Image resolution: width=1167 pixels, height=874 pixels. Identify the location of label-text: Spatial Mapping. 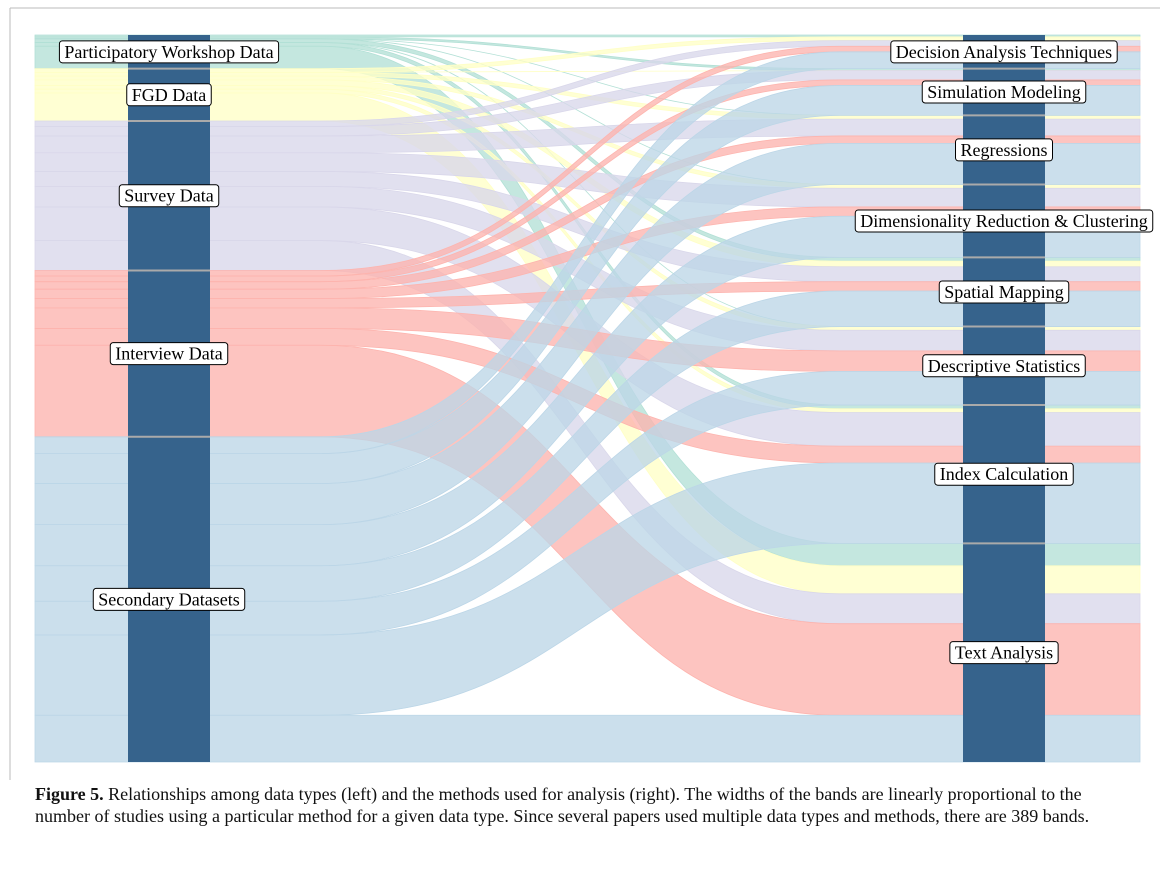
(1004, 292).